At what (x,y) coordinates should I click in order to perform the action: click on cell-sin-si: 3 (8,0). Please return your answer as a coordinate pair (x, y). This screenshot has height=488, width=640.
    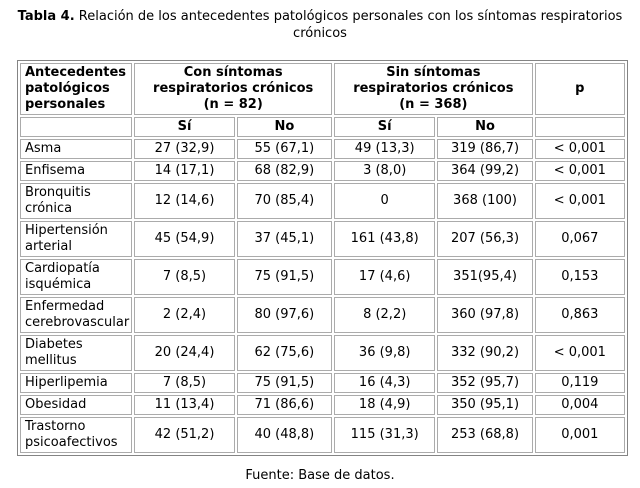
    Looking at the image, I should click on (385, 171).